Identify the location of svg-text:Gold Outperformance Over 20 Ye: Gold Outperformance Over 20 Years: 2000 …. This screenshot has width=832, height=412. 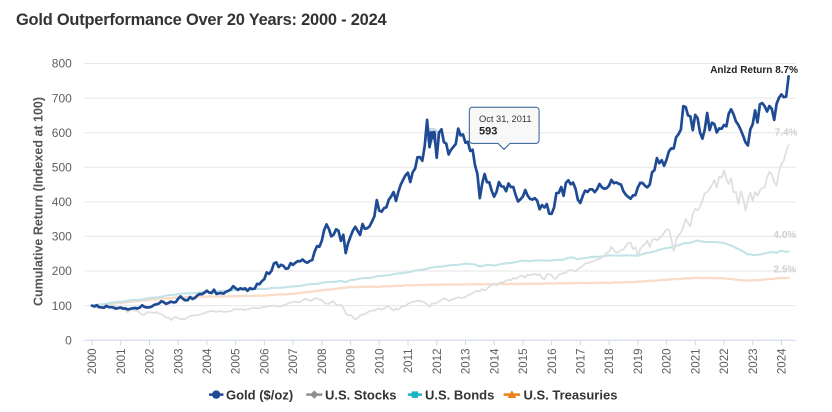
(201, 20).